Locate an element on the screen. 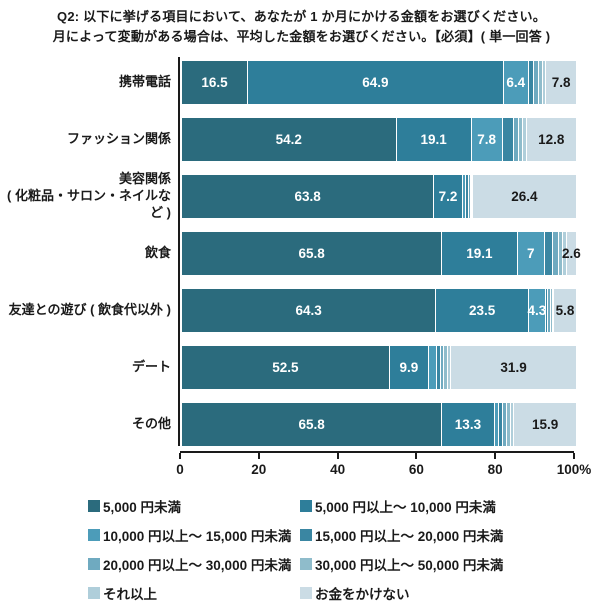 This screenshot has width=603, height=607. legend-item: それ以上 is located at coordinates (194, 593).